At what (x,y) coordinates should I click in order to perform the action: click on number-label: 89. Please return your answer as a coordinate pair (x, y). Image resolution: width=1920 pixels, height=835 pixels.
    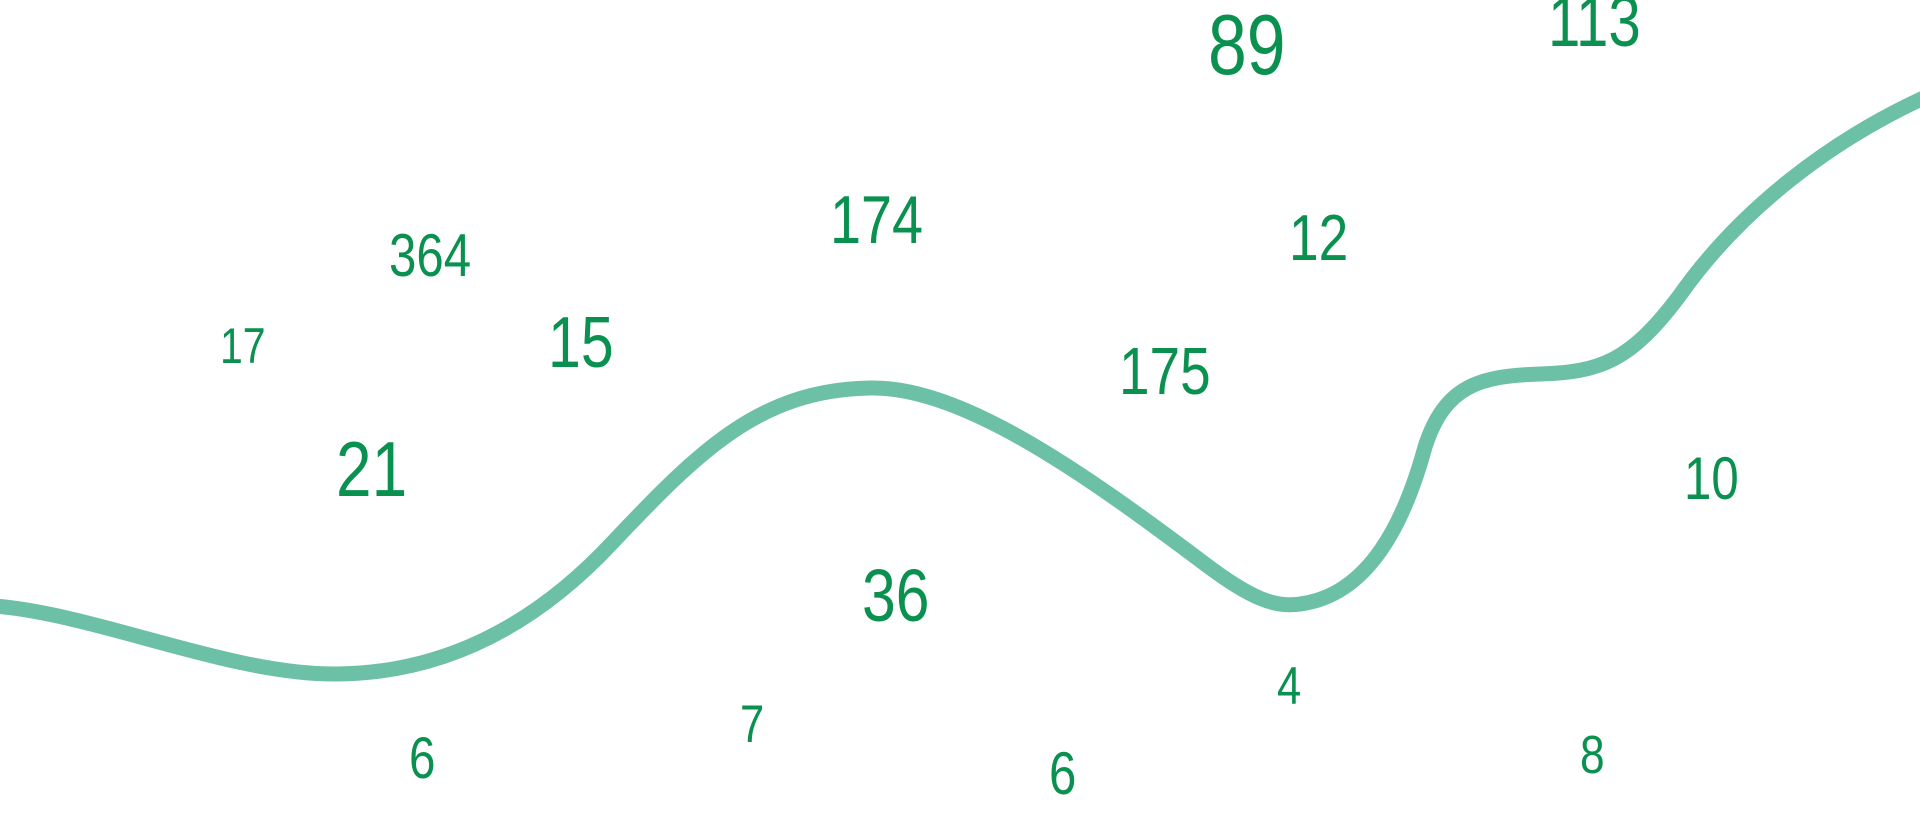
    Looking at the image, I should click on (1247, 46).